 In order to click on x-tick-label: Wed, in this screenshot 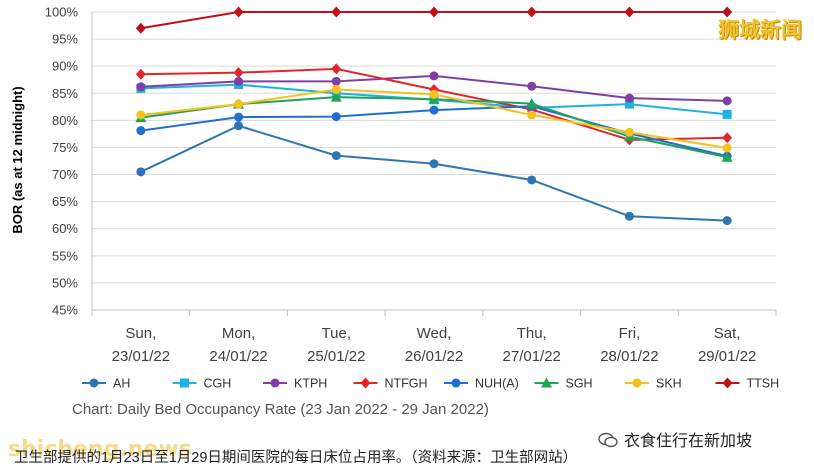, I will do `click(434, 333)`.